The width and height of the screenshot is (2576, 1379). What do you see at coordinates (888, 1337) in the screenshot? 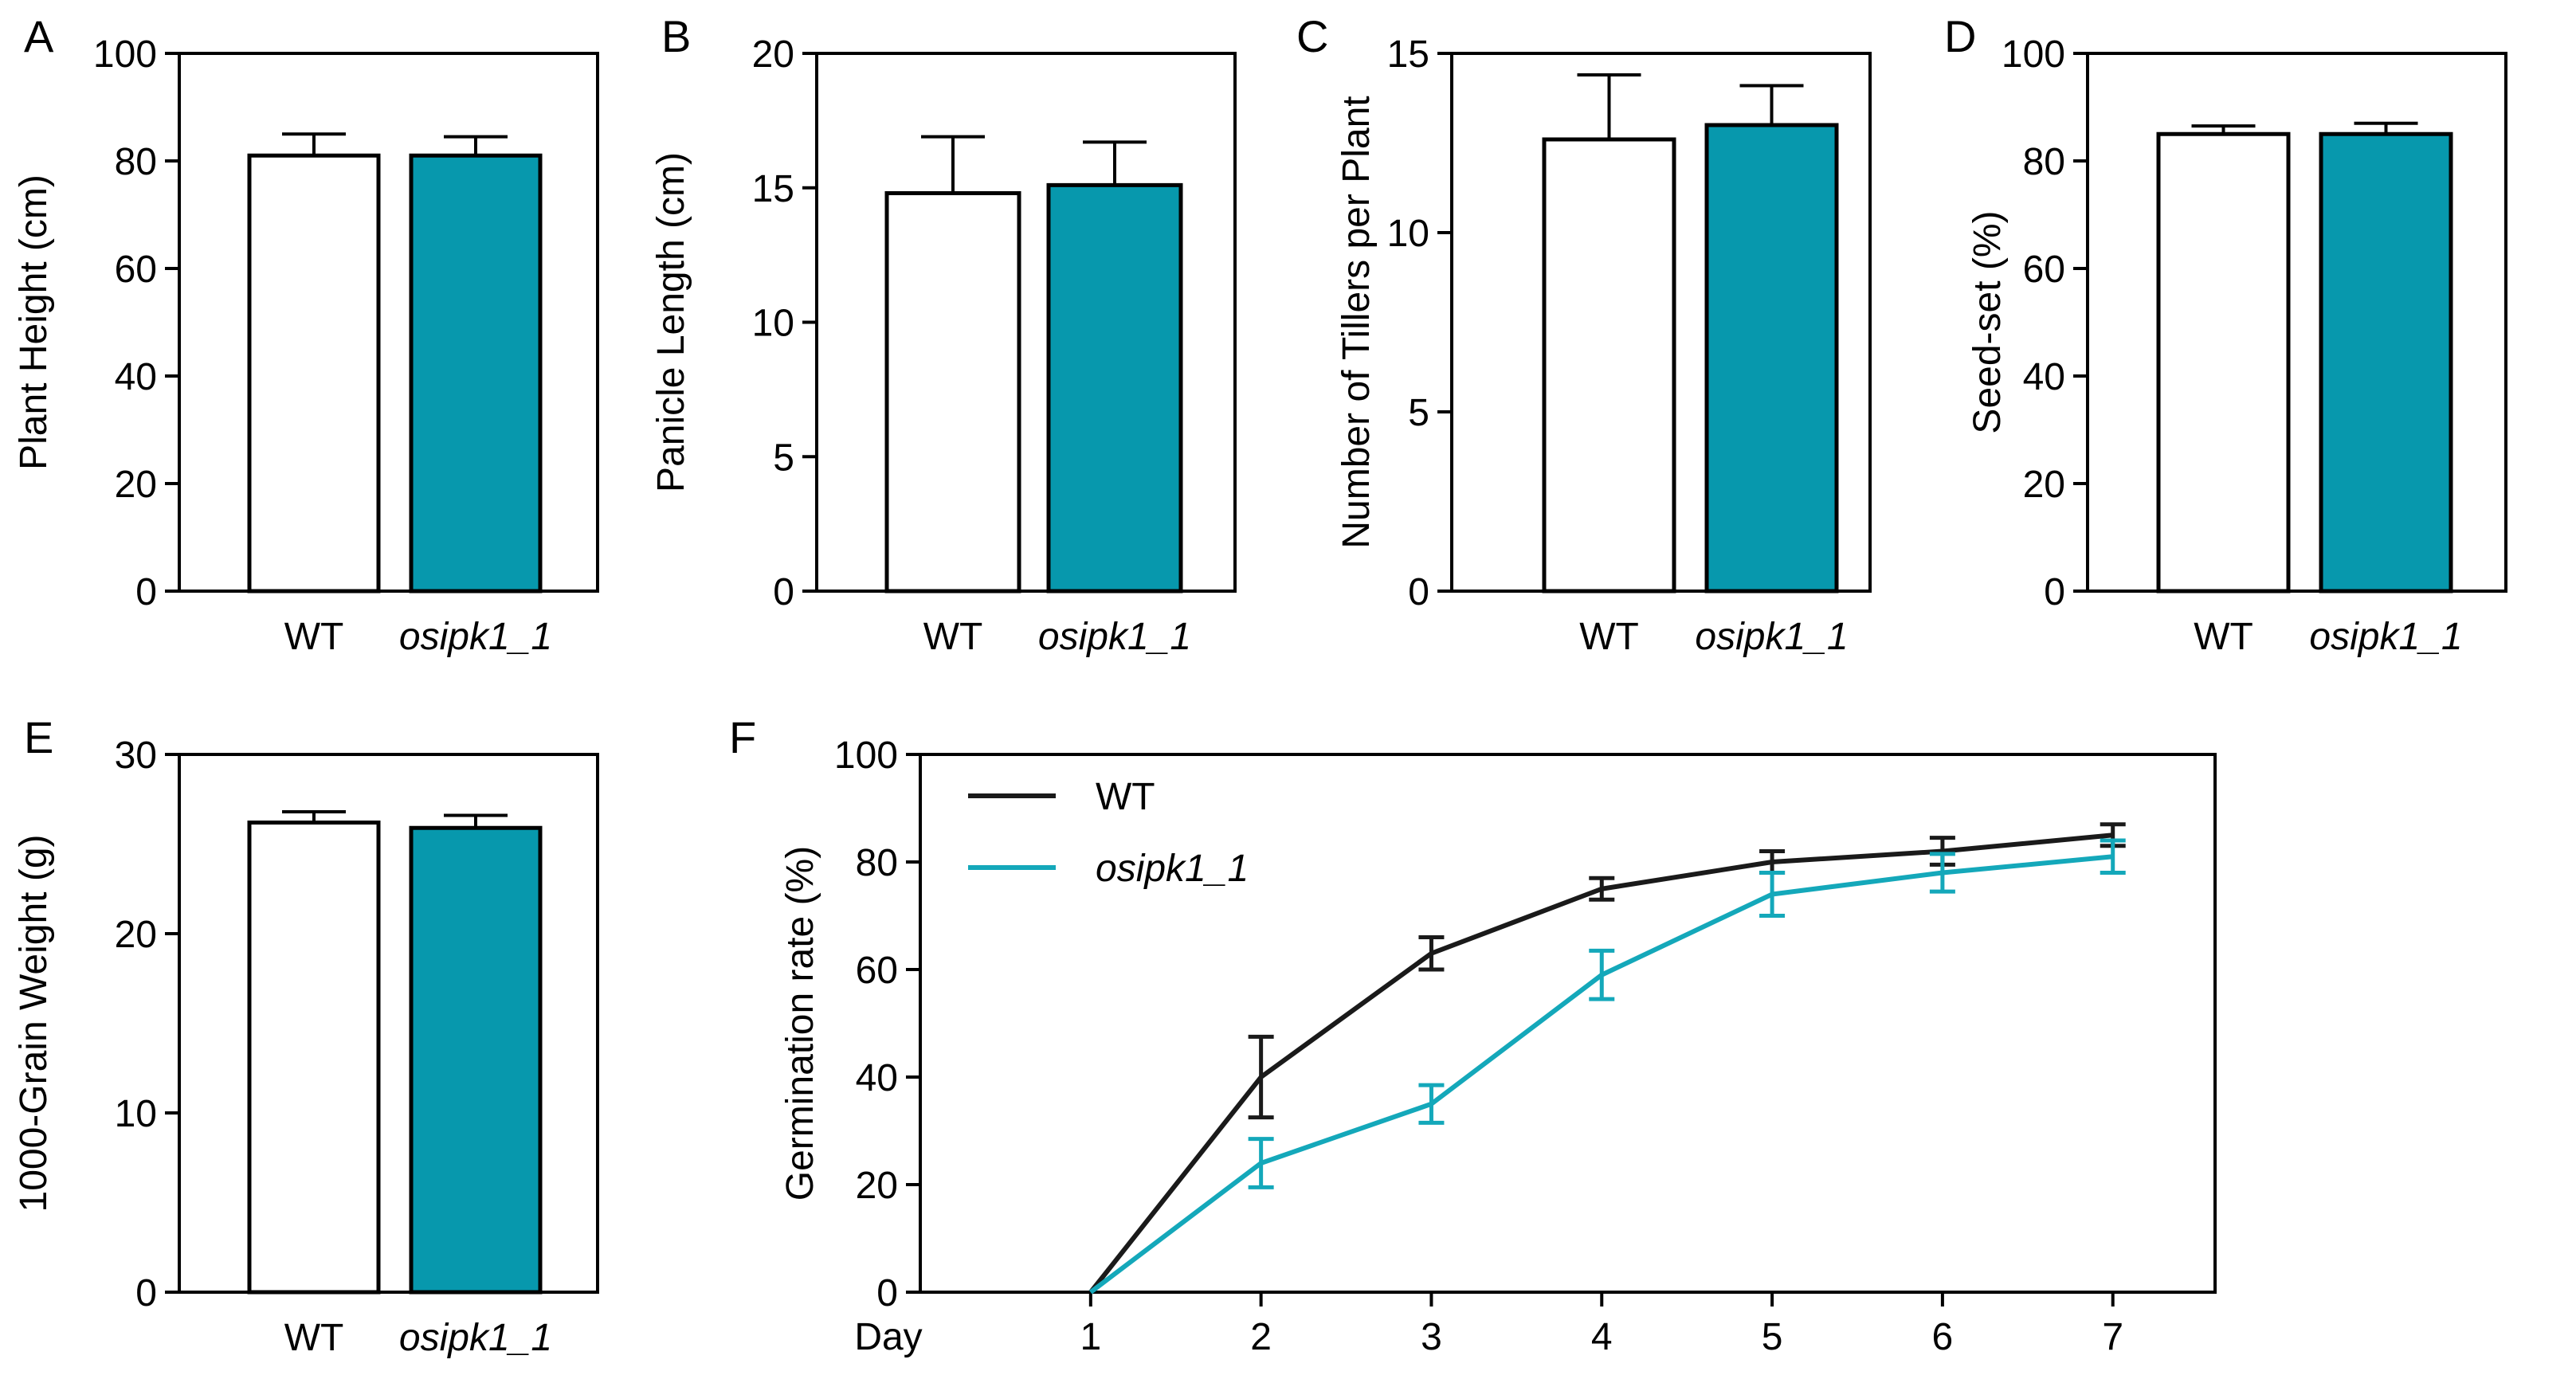
I see `x-axis-title: Day` at bounding box center [888, 1337].